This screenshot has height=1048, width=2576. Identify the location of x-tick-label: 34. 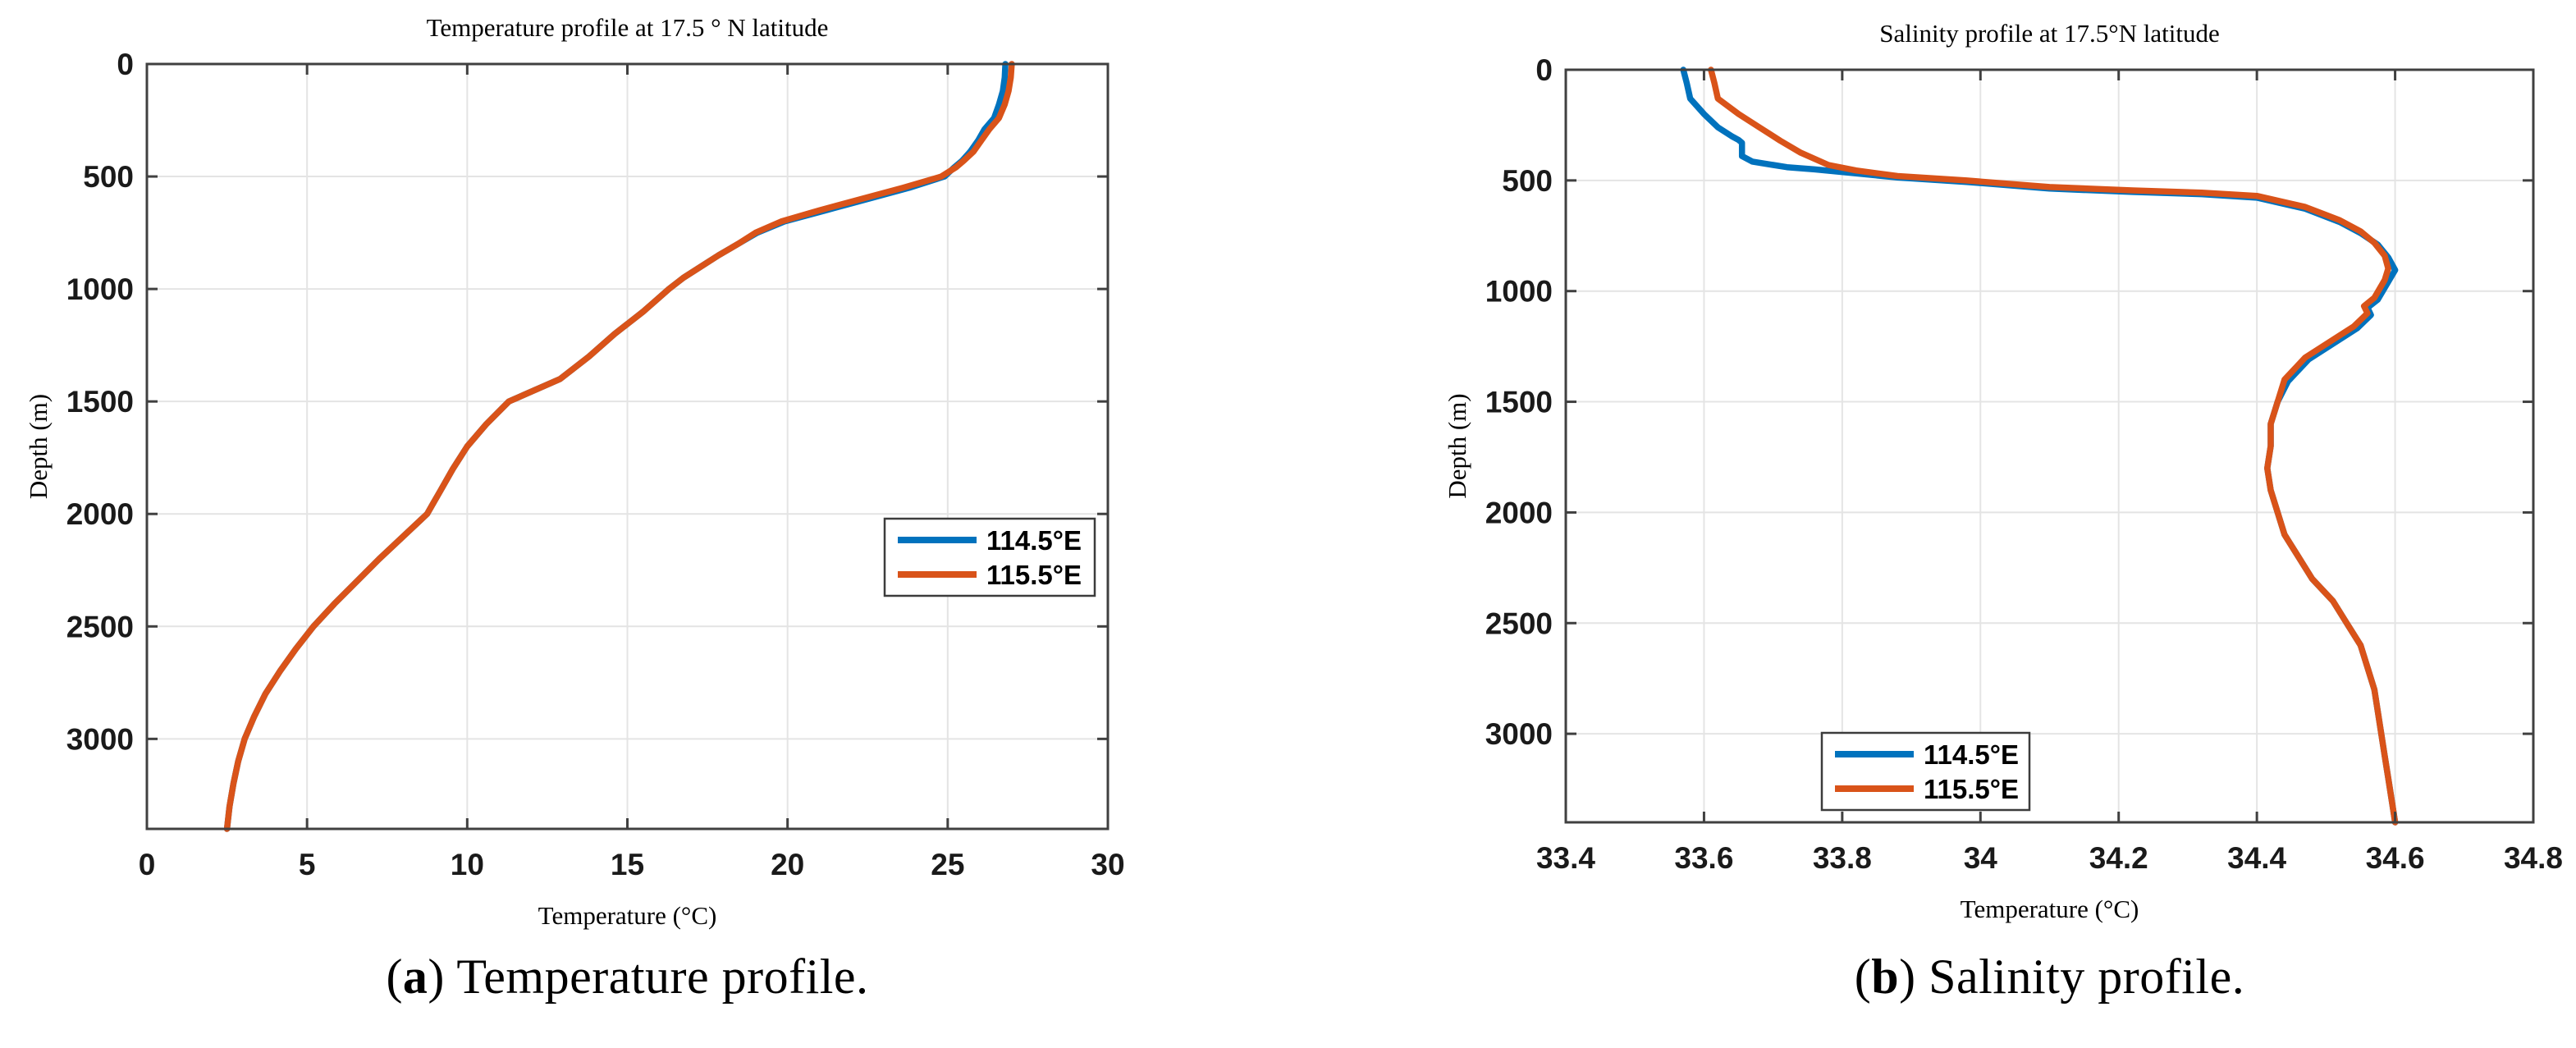
(1981, 858).